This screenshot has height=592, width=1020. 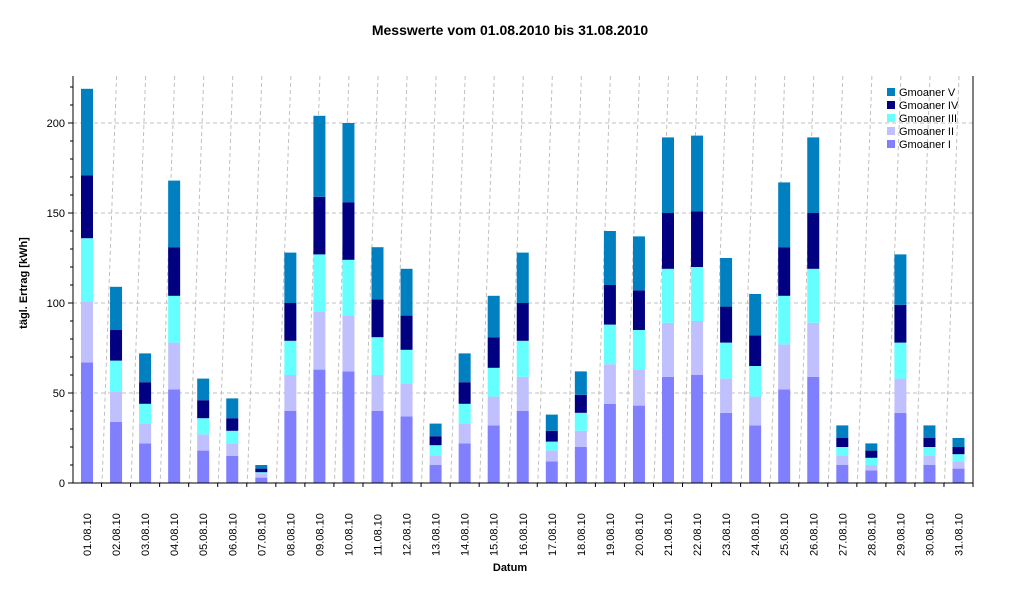 I want to click on legend-item: Gmoaner III, so click(x=928, y=119).